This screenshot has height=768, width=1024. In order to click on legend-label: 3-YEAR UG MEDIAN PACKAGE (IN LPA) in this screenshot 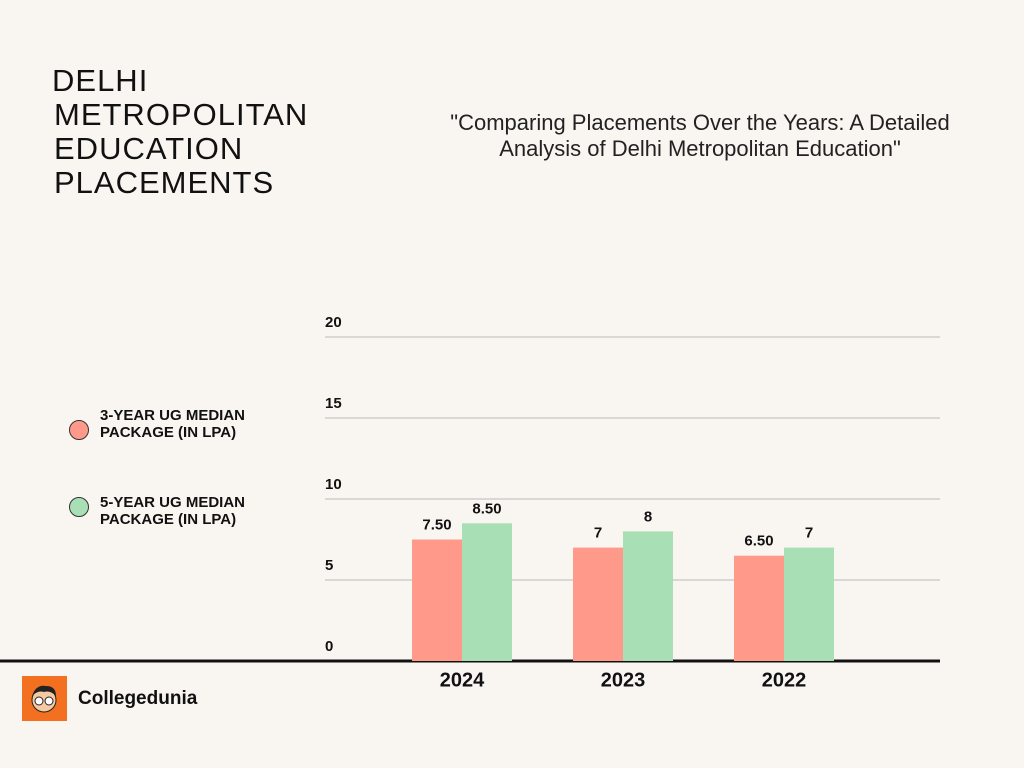, I will do `click(173, 424)`.